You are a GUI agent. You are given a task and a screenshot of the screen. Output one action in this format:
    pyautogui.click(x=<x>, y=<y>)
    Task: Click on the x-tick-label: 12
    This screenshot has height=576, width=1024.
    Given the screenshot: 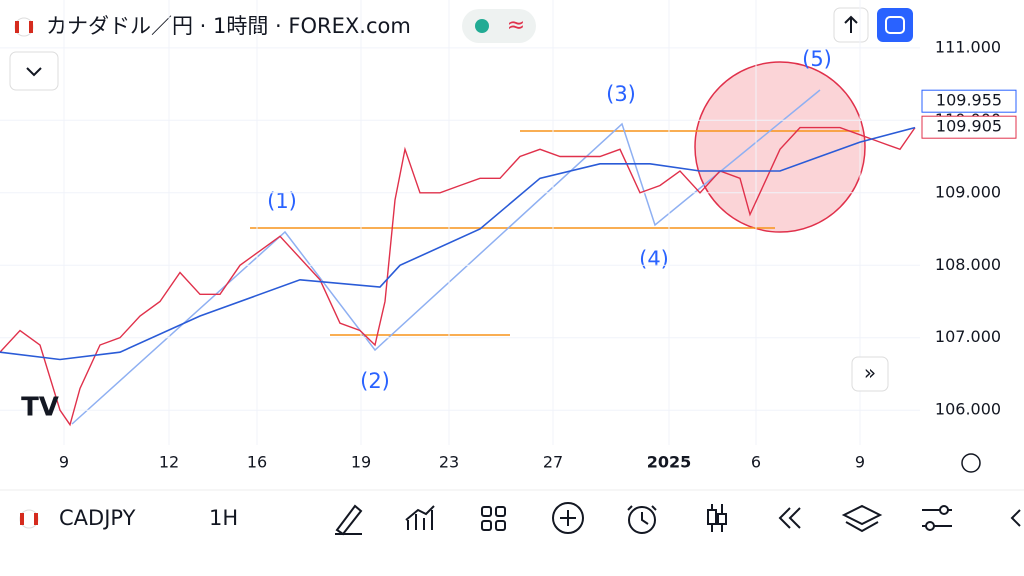 What is the action you would take?
    pyautogui.click(x=169, y=462)
    